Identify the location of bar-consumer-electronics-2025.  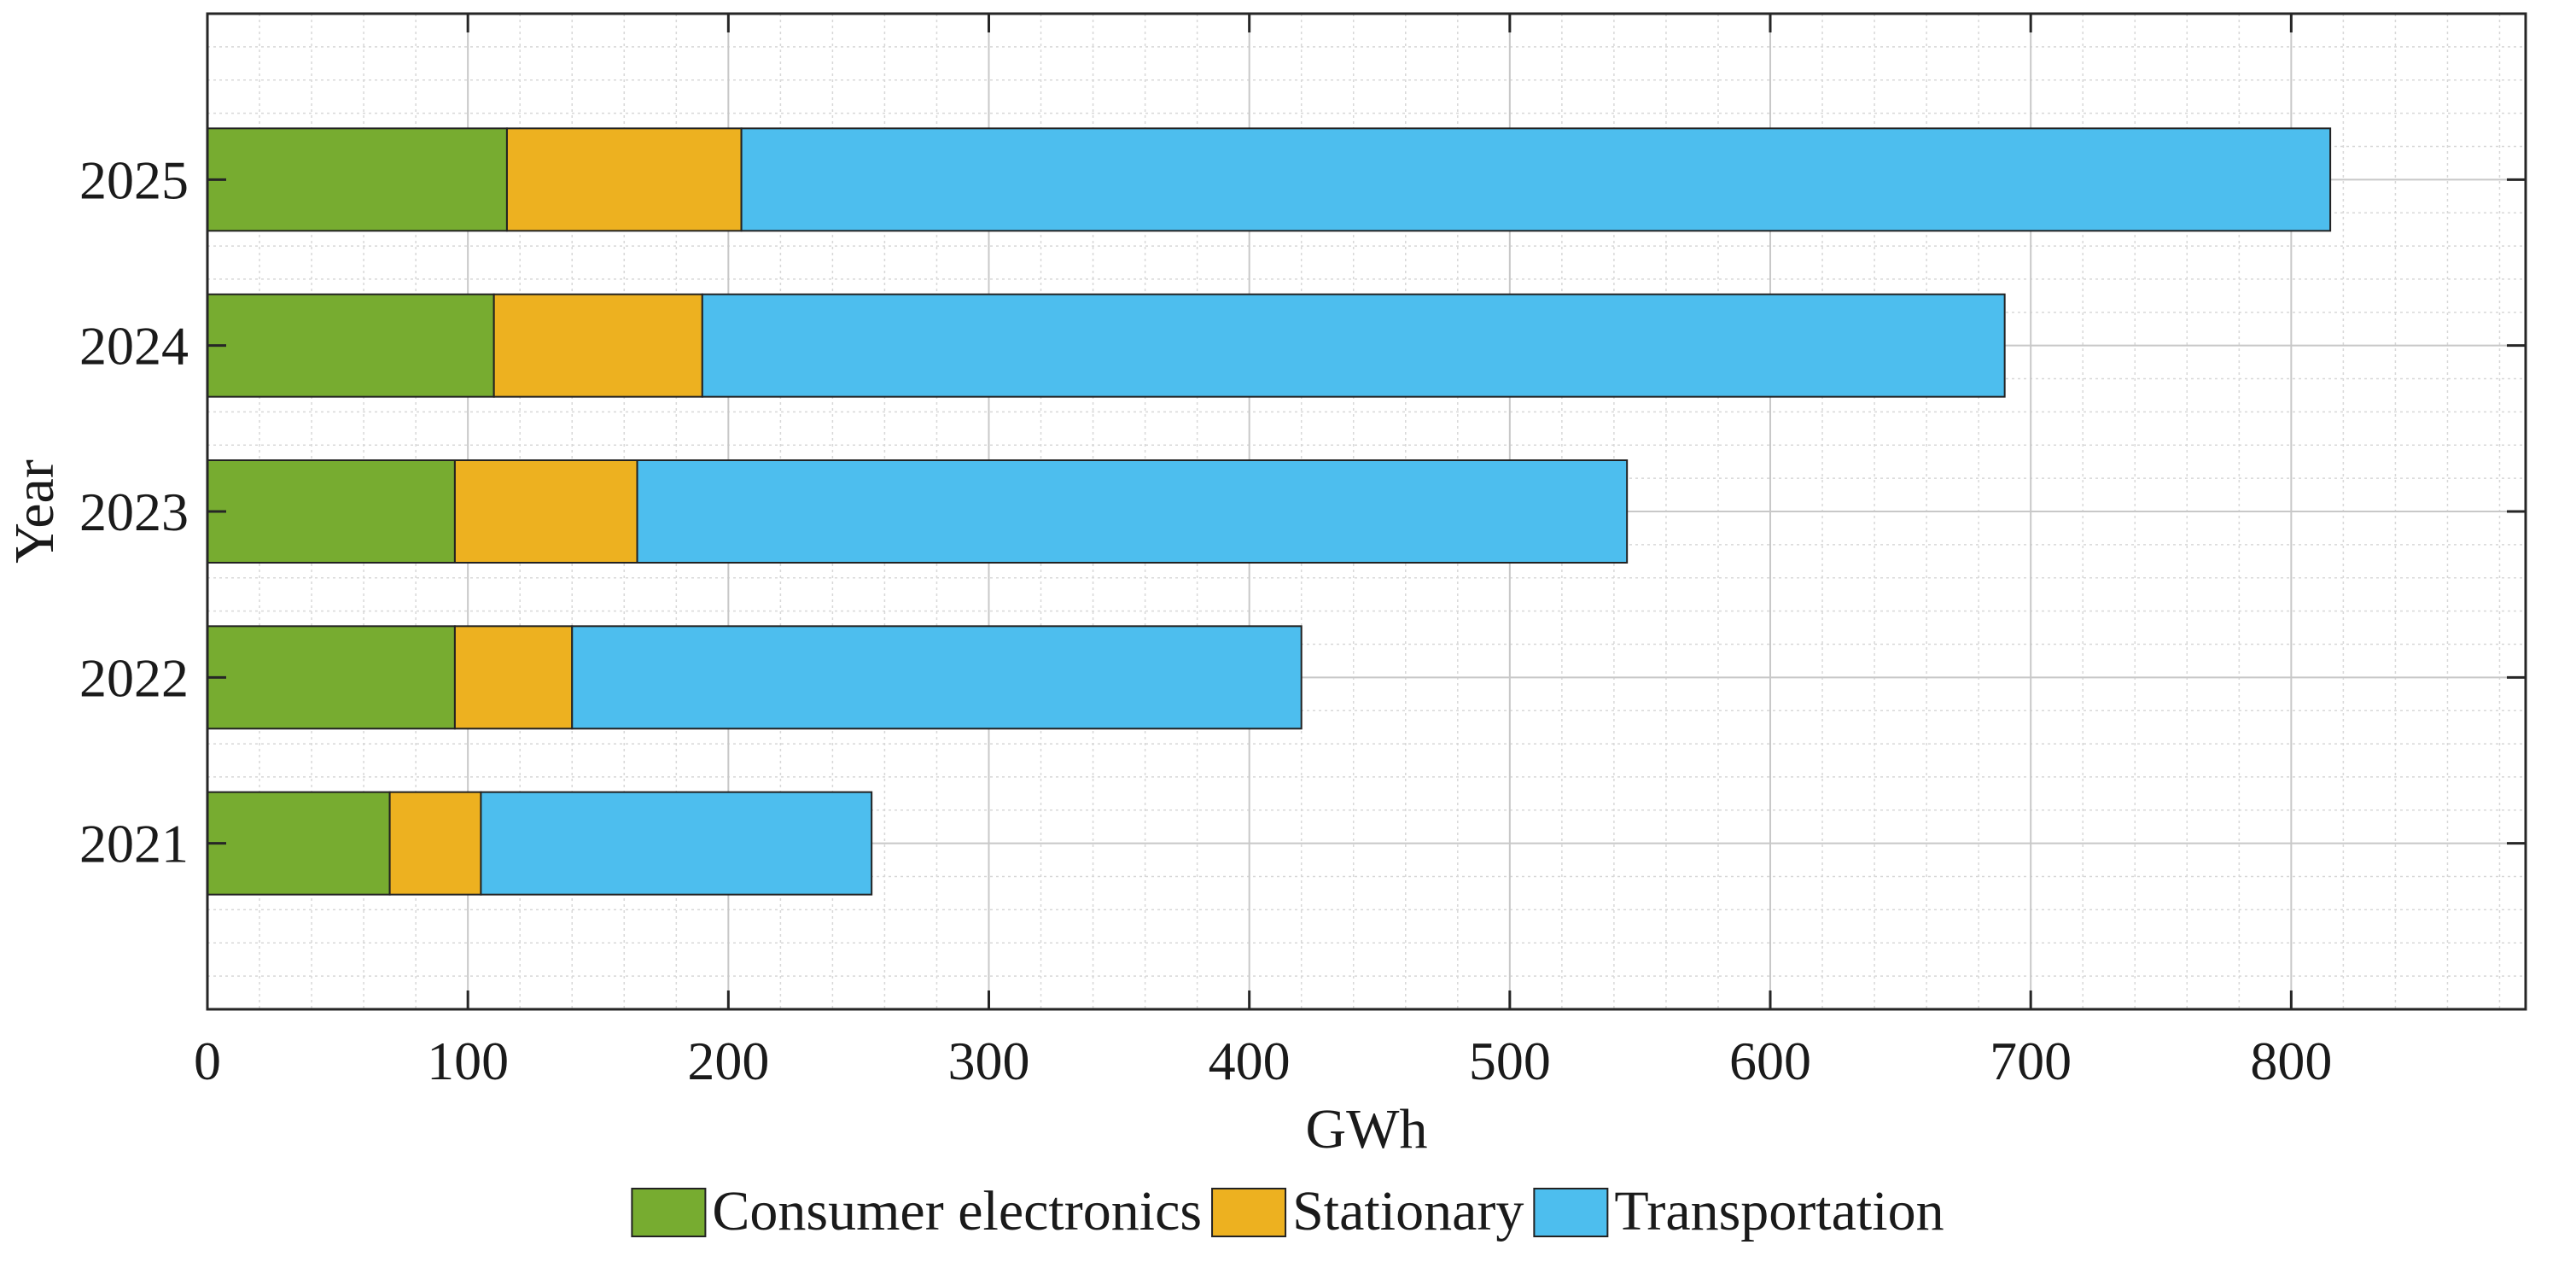
(357, 180).